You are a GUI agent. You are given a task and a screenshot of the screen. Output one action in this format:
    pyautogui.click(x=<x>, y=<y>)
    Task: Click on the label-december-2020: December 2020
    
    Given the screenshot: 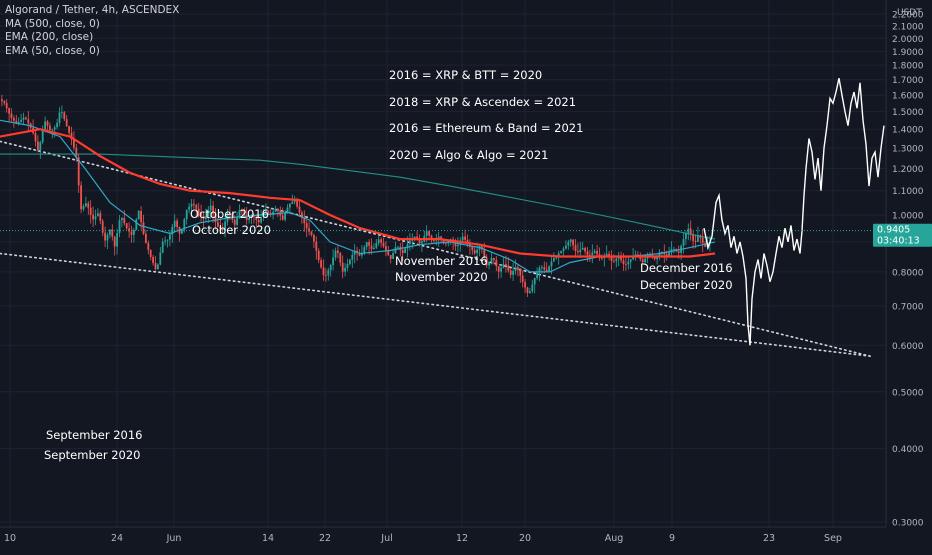 What is the action you would take?
    pyautogui.click(x=686, y=285)
    